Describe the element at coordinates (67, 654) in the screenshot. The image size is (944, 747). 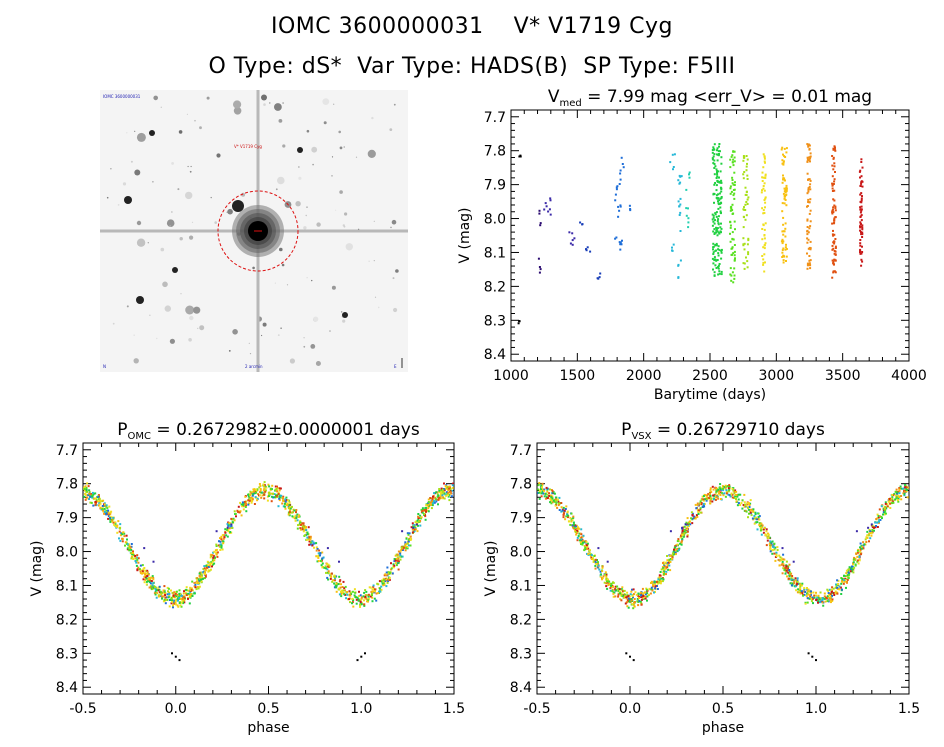
I see `y-tick-label: 8.3` at that location.